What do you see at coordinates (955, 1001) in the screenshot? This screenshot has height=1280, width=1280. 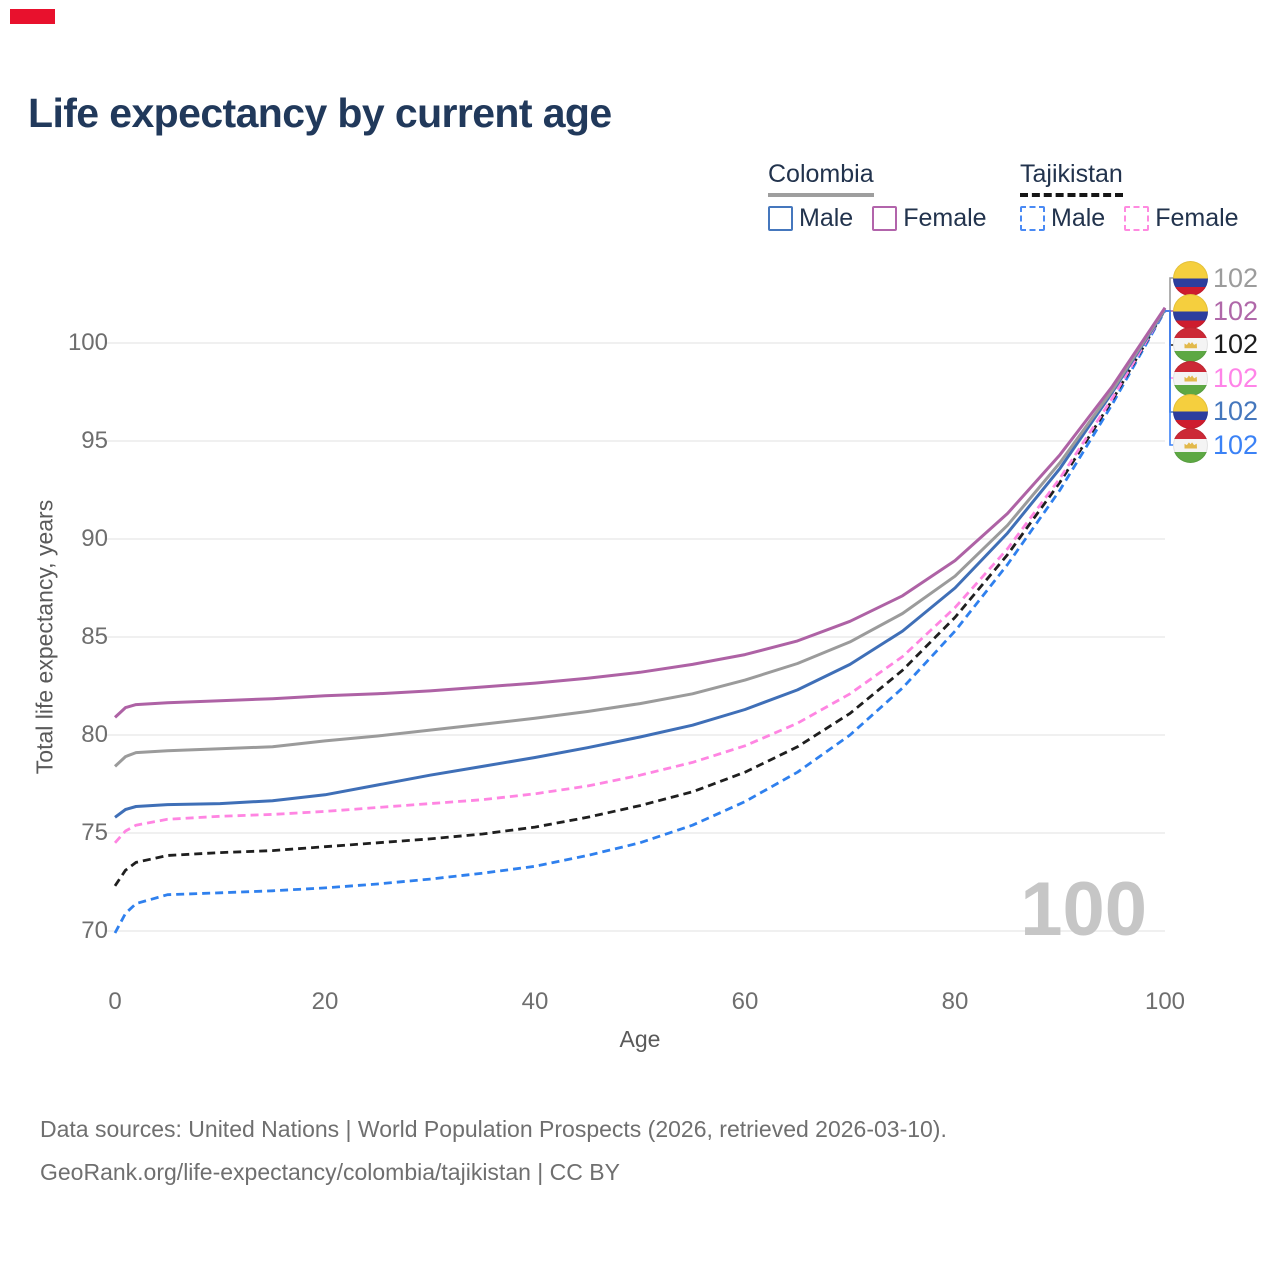 I see `x-tick-80: 80` at bounding box center [955, 1001].